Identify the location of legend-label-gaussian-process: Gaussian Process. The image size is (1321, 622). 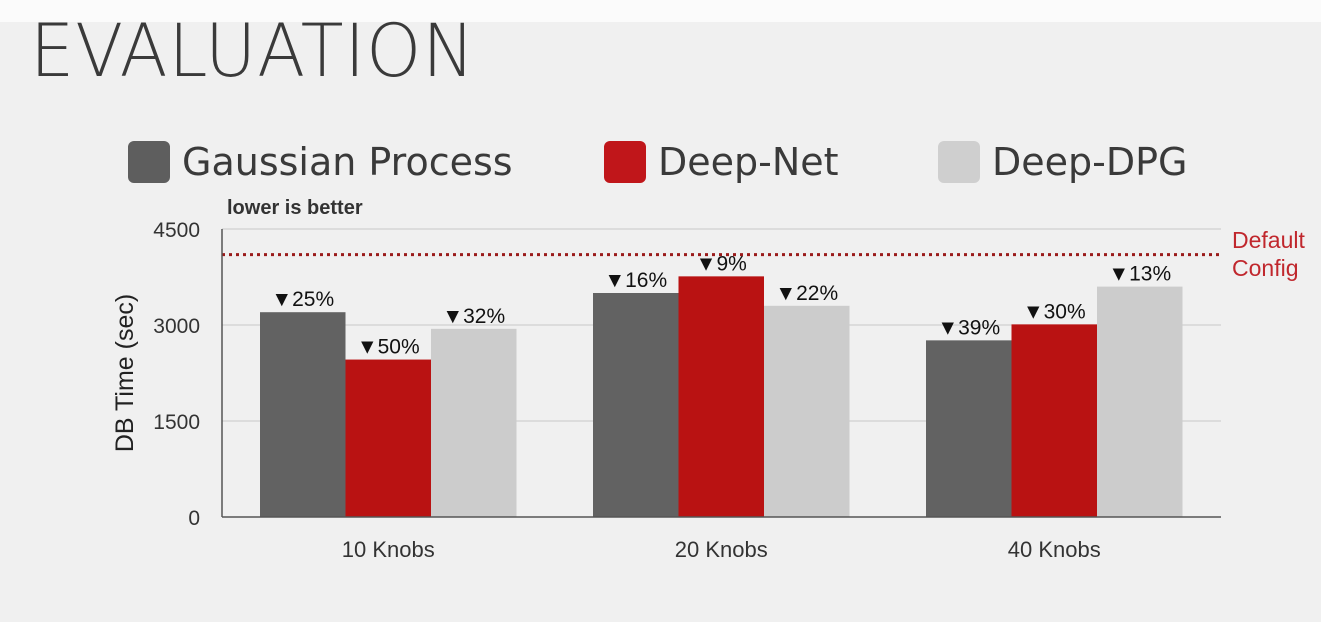
(347, 162).